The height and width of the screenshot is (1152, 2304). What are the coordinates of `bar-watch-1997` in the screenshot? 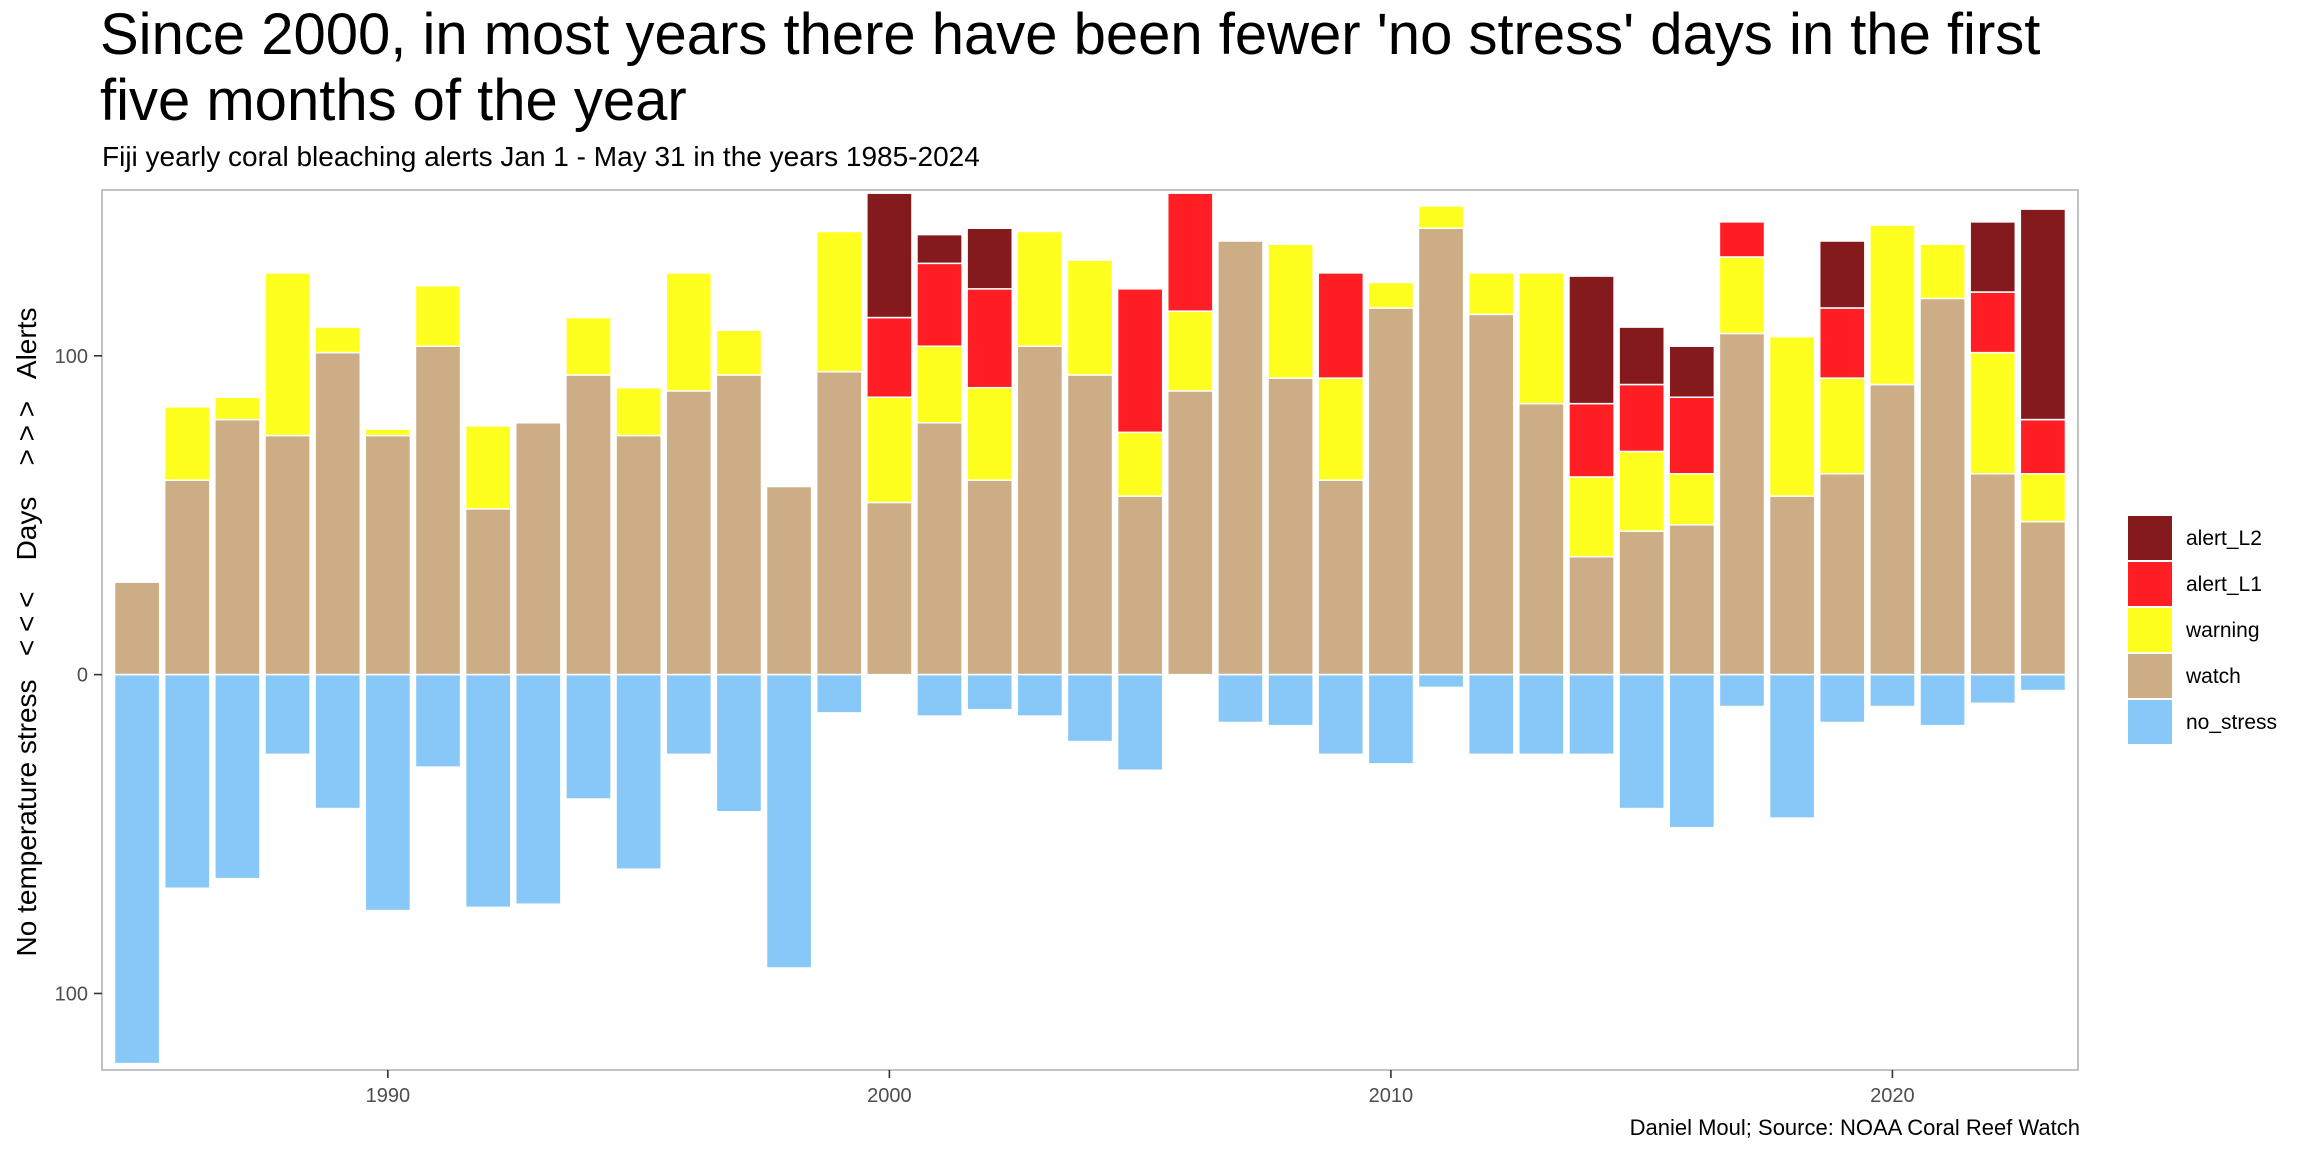 It's located at (739, 525).